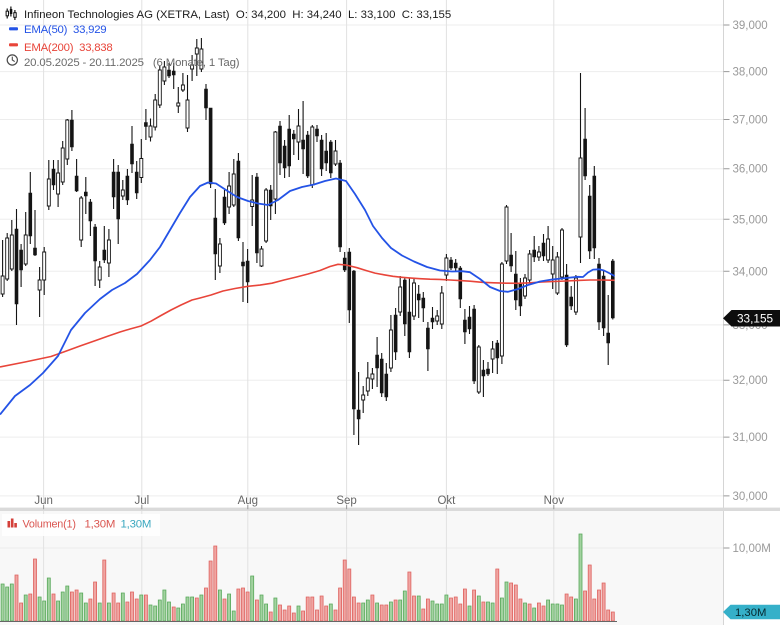 This screenshot has width=780, height=625. I want to click on svg-text: 33,155, so click(755, 319).